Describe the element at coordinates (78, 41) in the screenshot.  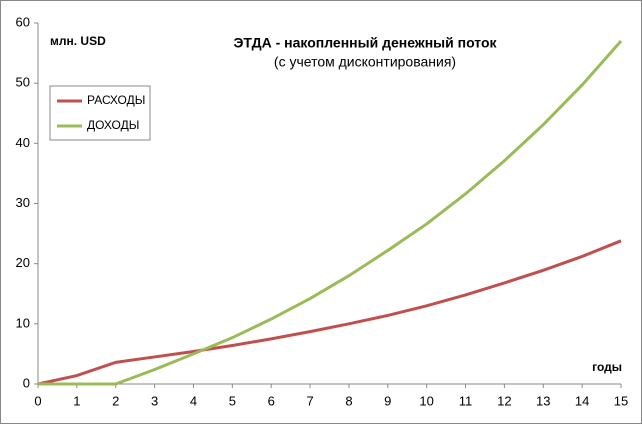
I see `y-axis-label: млн. USD` at that location.